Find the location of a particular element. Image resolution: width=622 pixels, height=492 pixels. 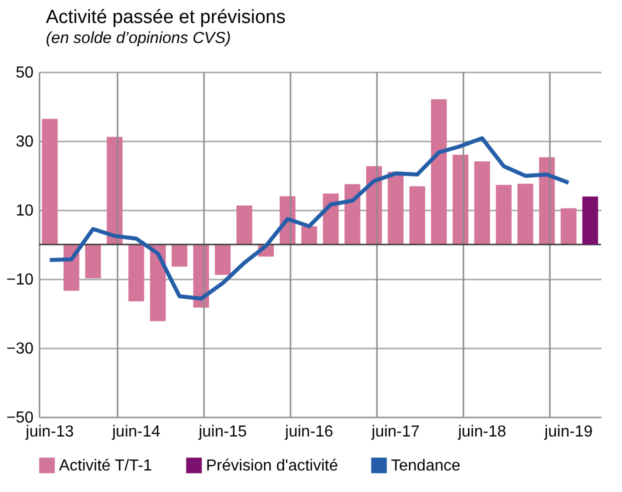

x-tick-label: juin-16 is located at coordinates (309, 432).